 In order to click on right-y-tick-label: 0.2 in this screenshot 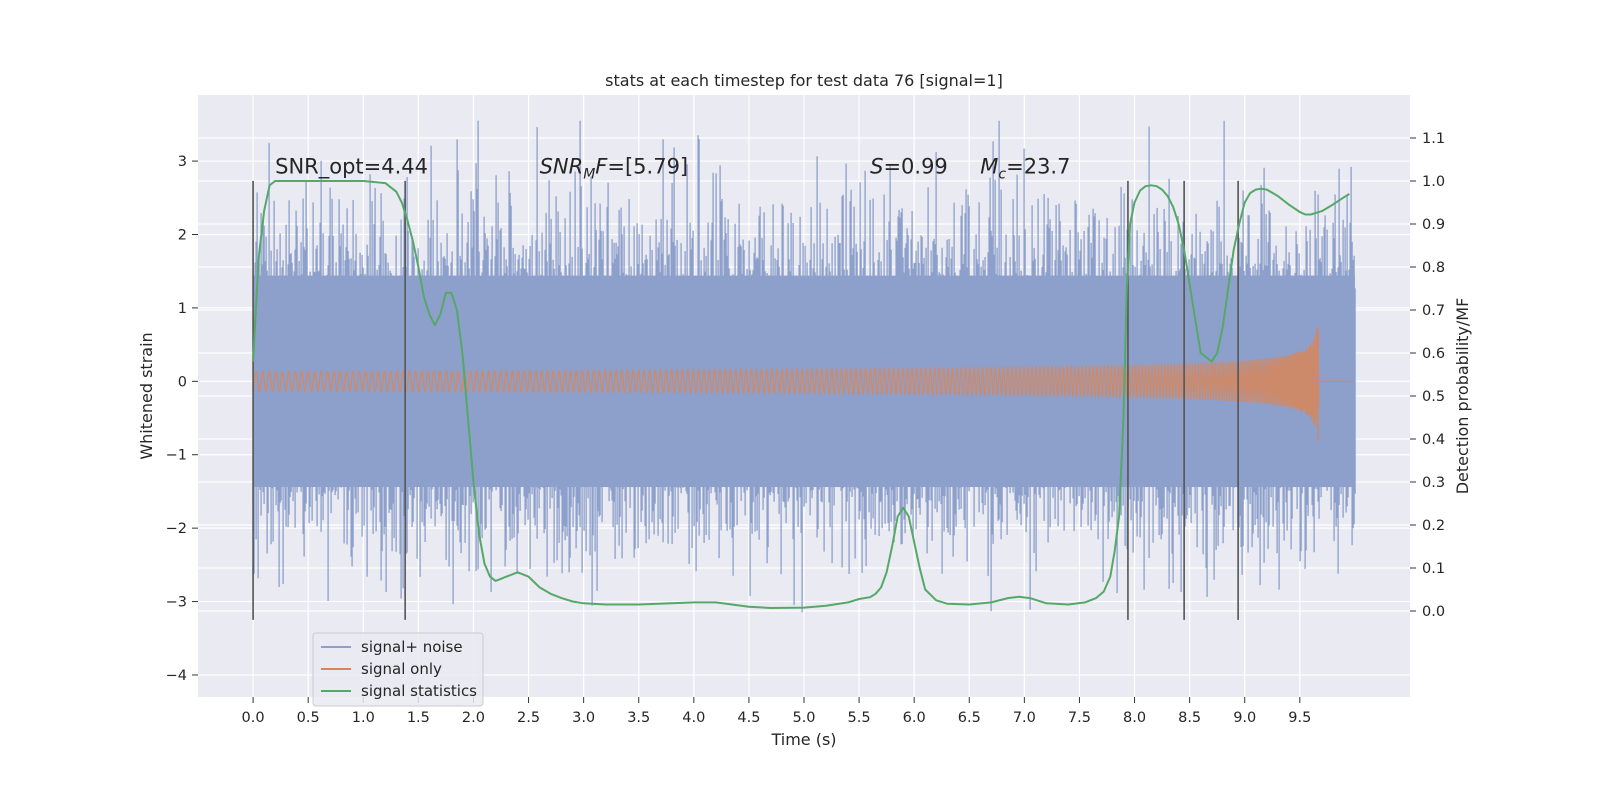, I will do `click(1433, 526)`.